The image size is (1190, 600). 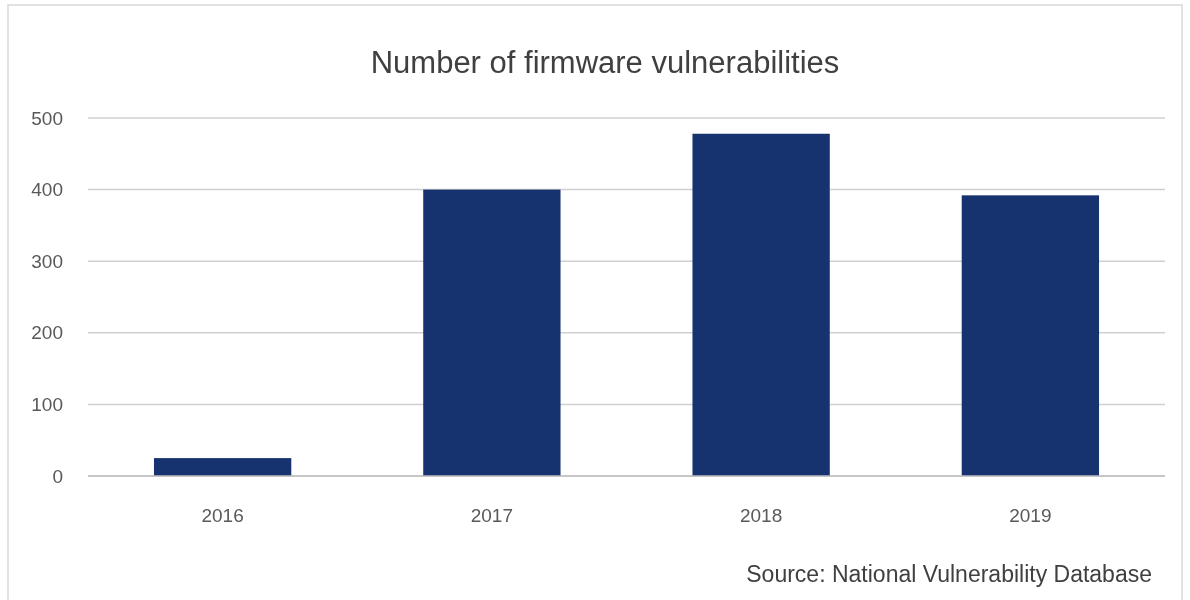 I want to click on source-note: Source: National Vulnerability Database, so click(x=949, y=574).